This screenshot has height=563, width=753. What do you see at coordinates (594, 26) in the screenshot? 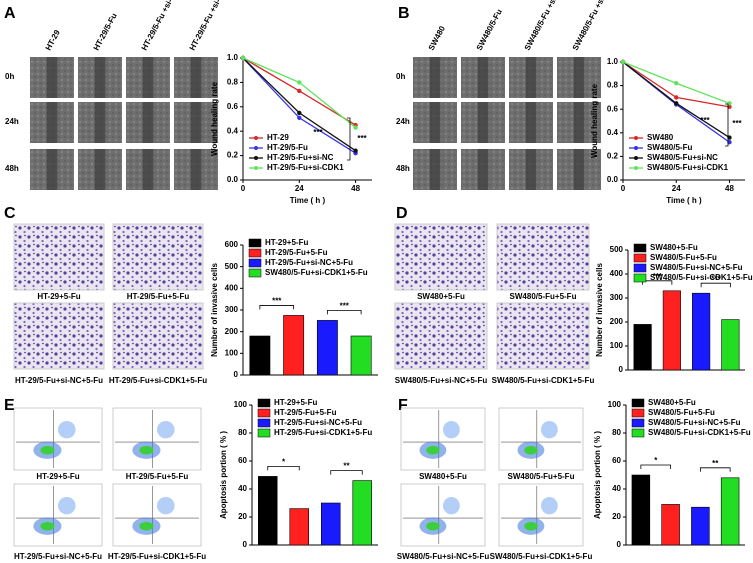
I see `column-label: SW480/5-Fu +si-CDK1` at bounding box center [594, 26].